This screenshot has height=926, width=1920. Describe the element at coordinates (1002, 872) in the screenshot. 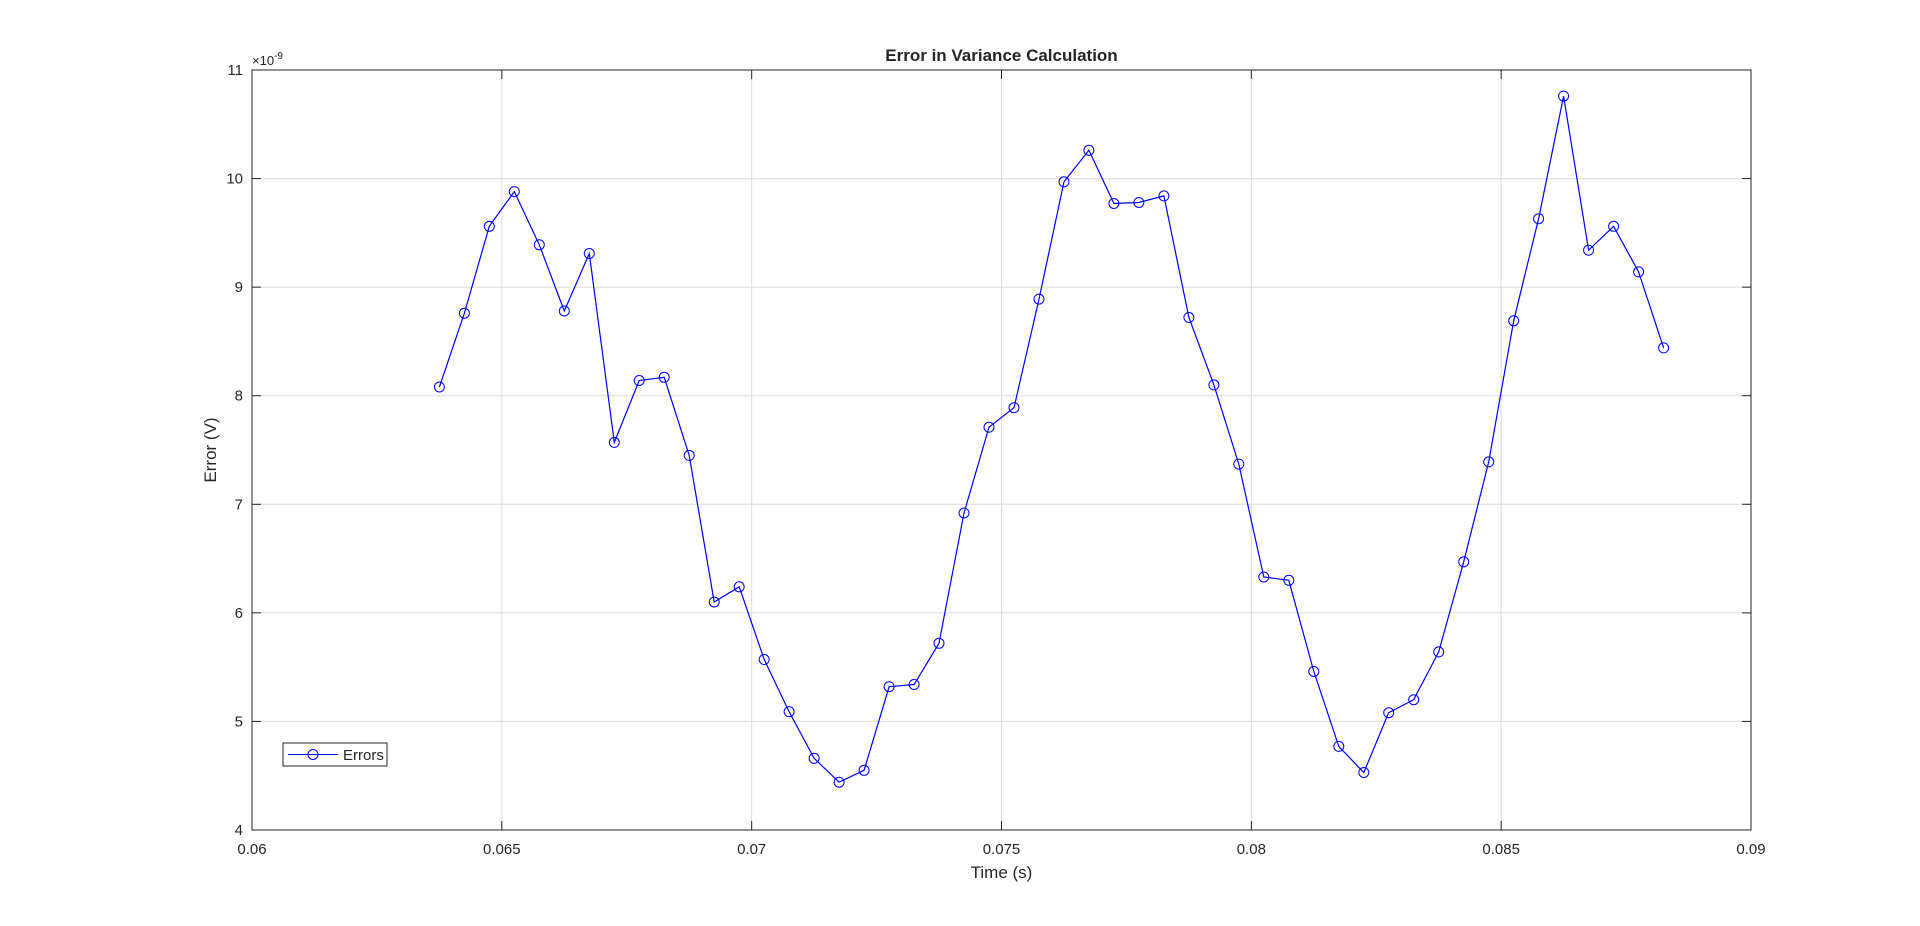

I see `x-axis-label: Time (s)` at that location.